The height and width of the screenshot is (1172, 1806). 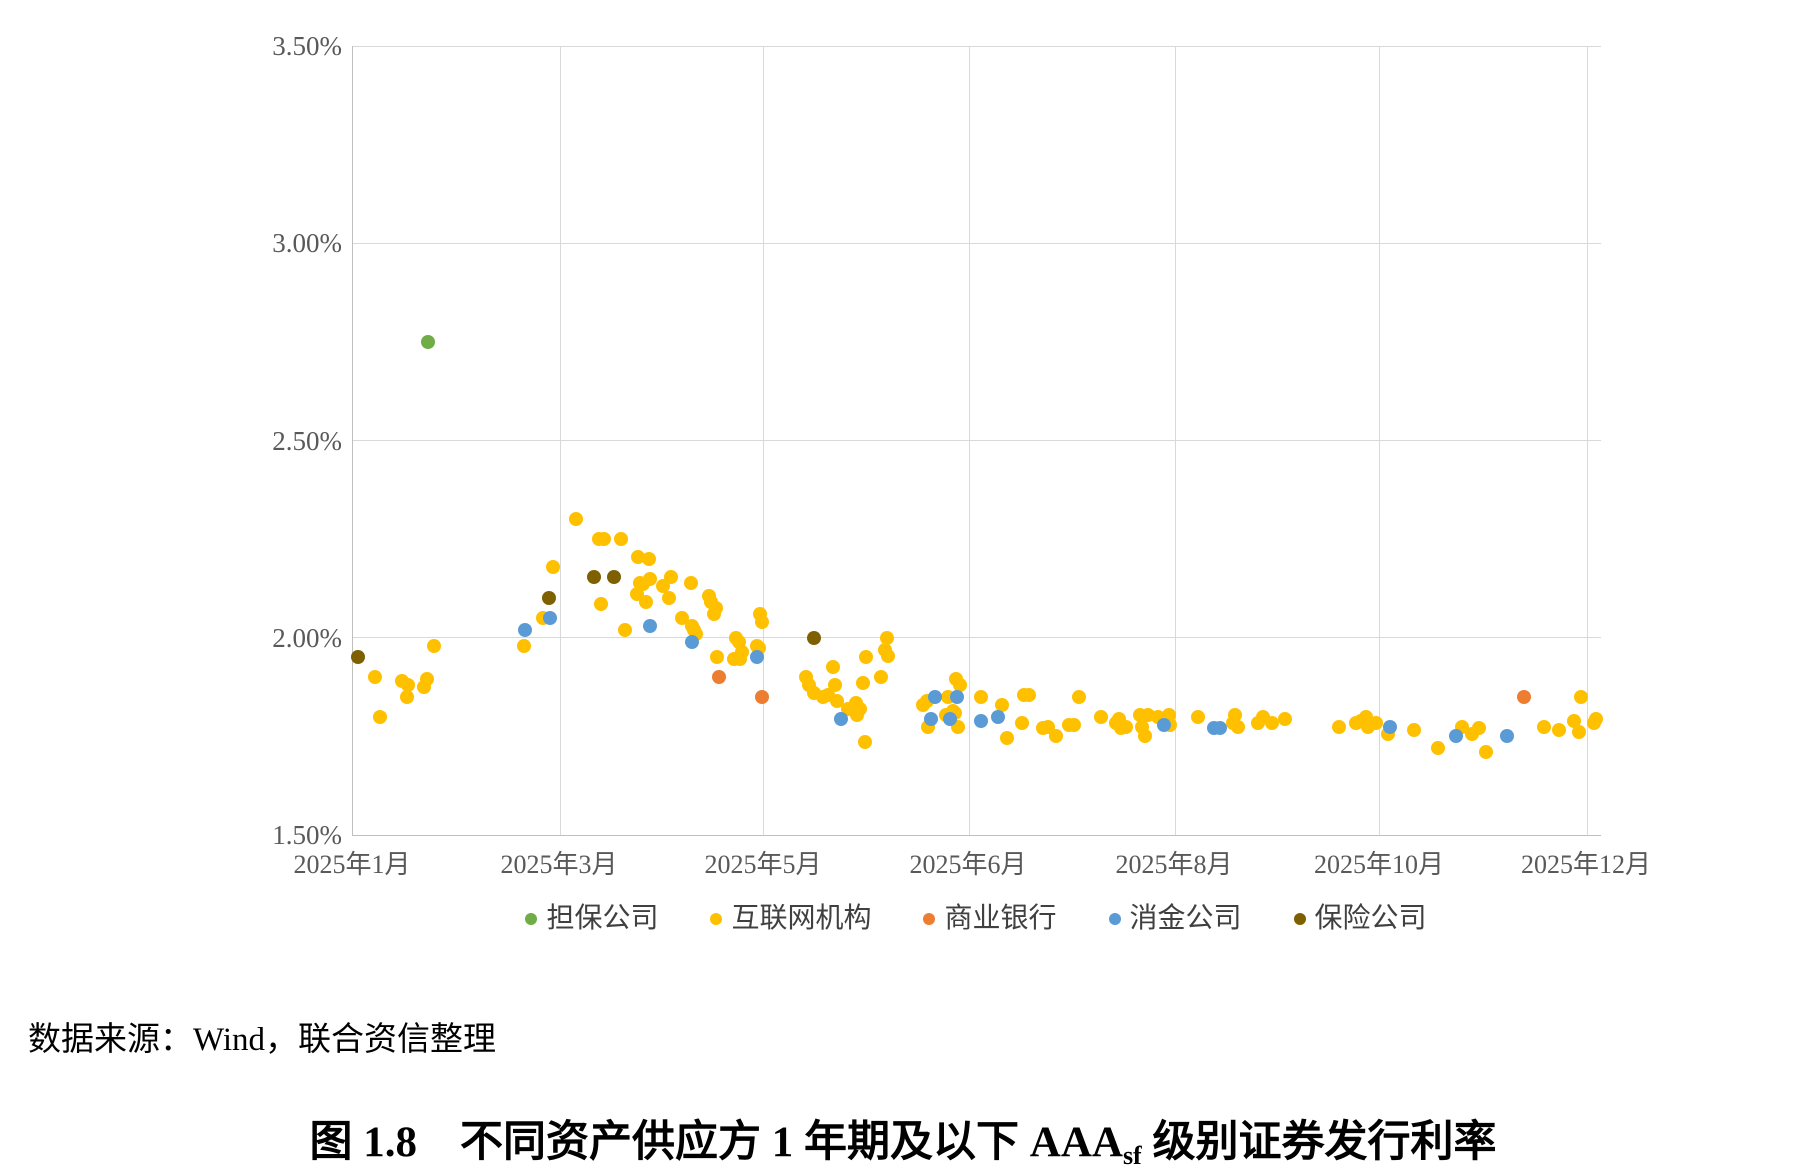 I want to click on x-axis-tick-label: 2025年12月, so click(x=1586, y=864).